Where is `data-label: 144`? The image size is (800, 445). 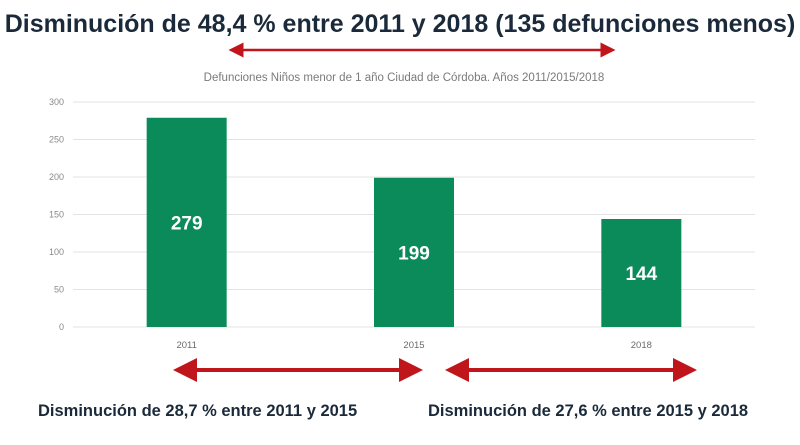 data-label: 144 is located at coordinates (641, 274).